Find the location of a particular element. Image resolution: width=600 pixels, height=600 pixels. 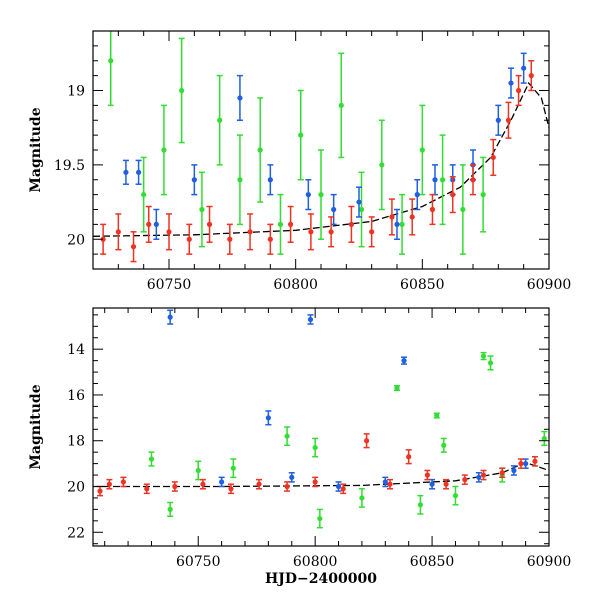

top-x-tick-label: 60900 is located at coordinates (549, 285).